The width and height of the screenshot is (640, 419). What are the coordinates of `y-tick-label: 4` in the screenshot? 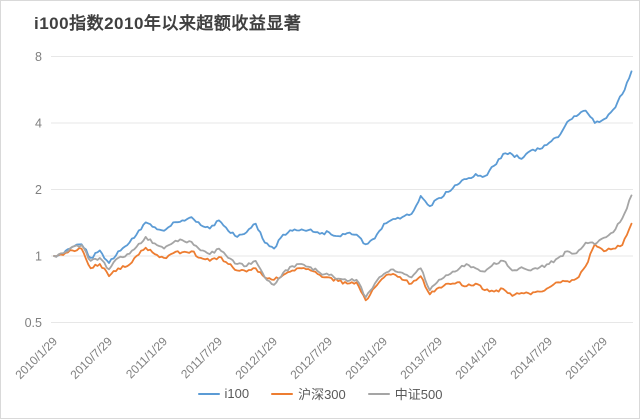 It's located at (38, 124).